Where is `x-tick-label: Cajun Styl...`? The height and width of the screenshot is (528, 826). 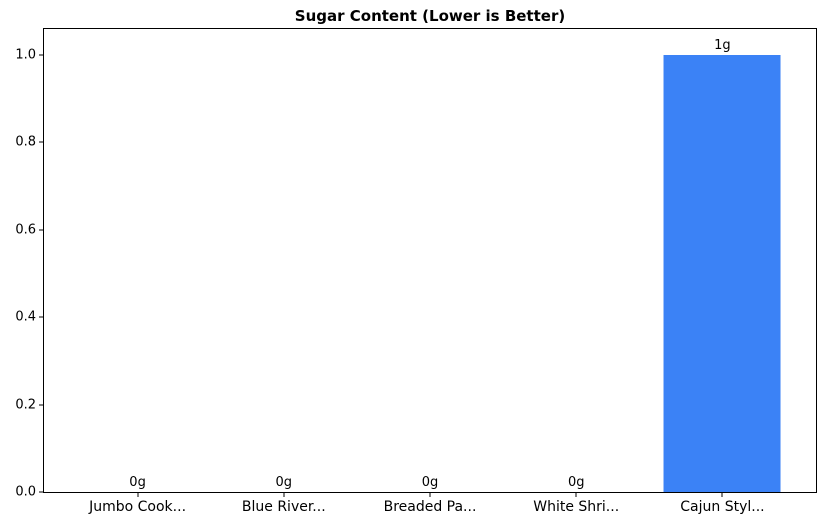 x-tick-label: Cajun Styl... is located at coordinates (722, 507).